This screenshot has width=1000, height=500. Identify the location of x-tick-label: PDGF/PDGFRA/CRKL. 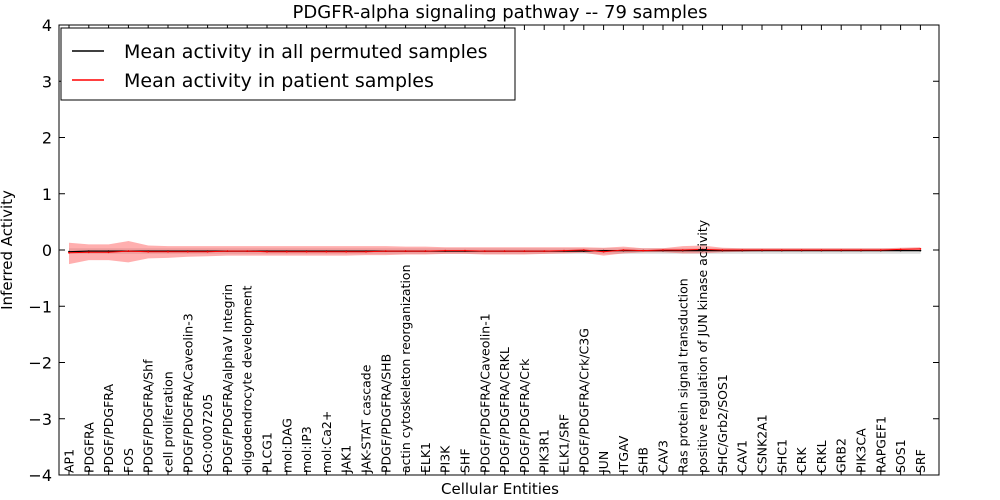
(504, 410).